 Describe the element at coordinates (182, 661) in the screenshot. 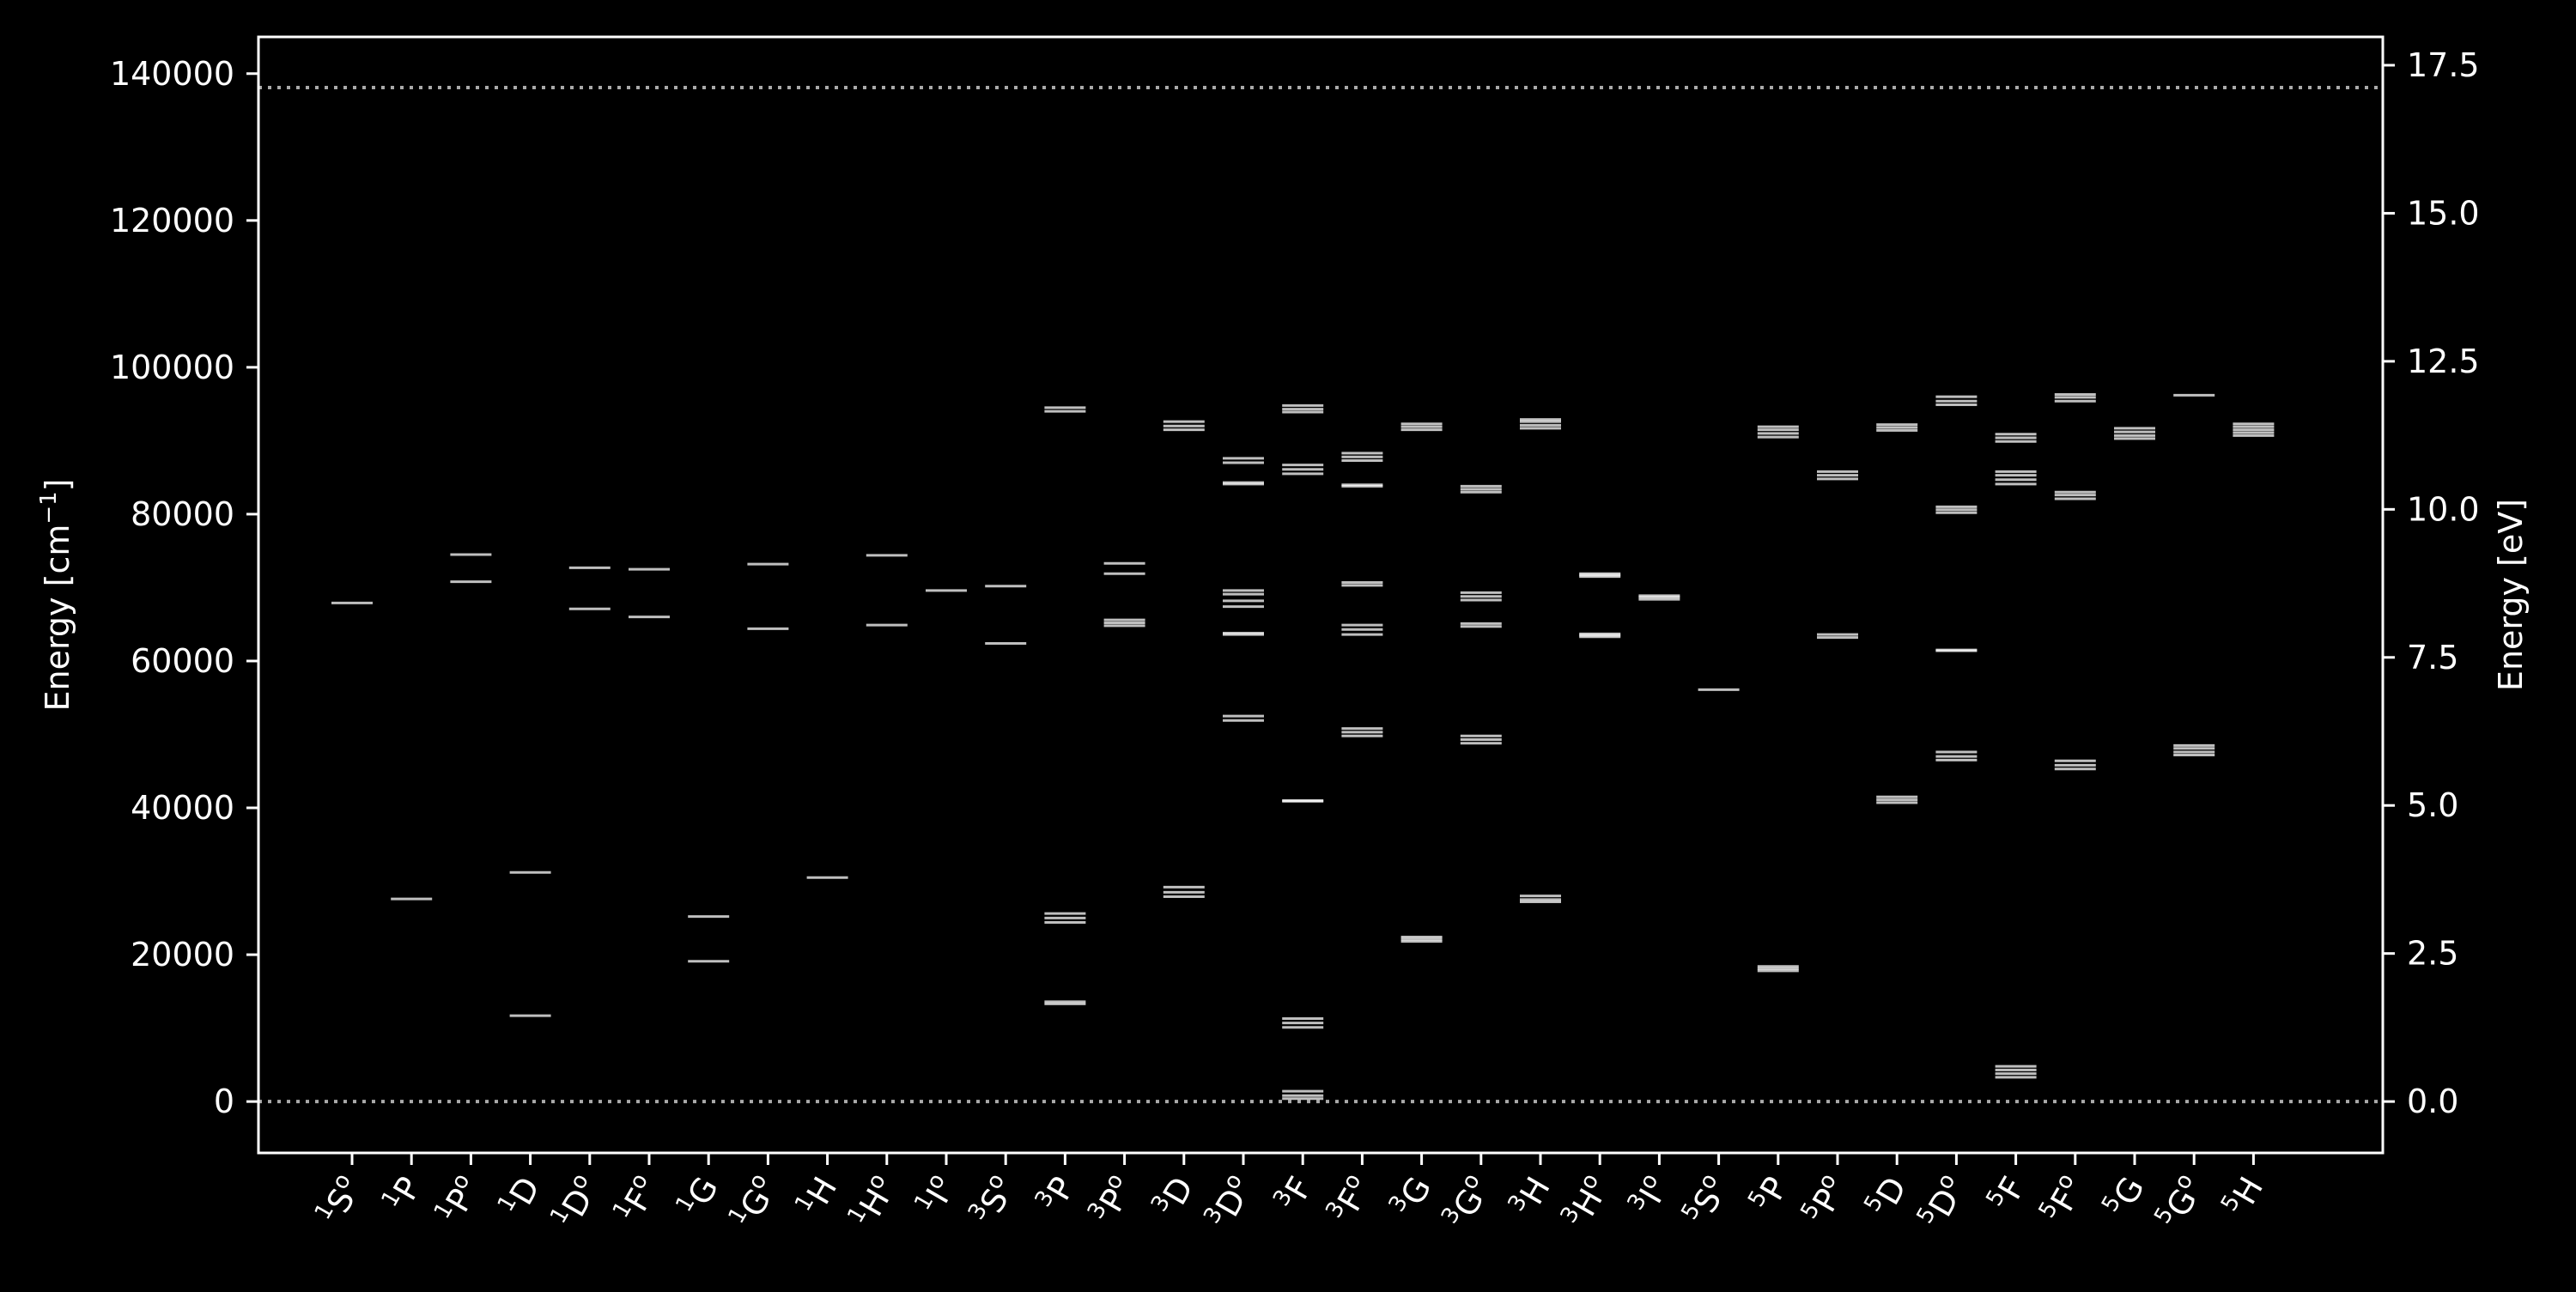

I see `left-tick-label-3: 60000` at that location.